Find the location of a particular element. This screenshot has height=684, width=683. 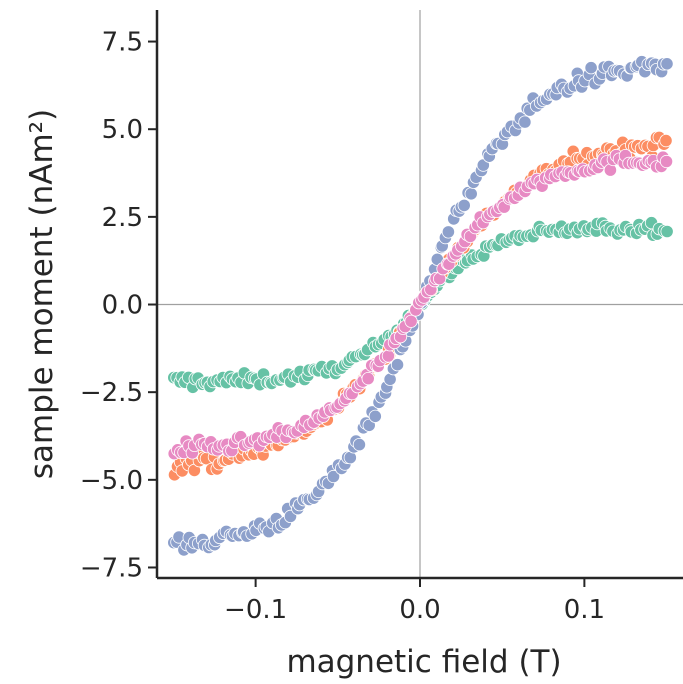

x-tick-label: 0.1 is located at coordinates (584, 610).